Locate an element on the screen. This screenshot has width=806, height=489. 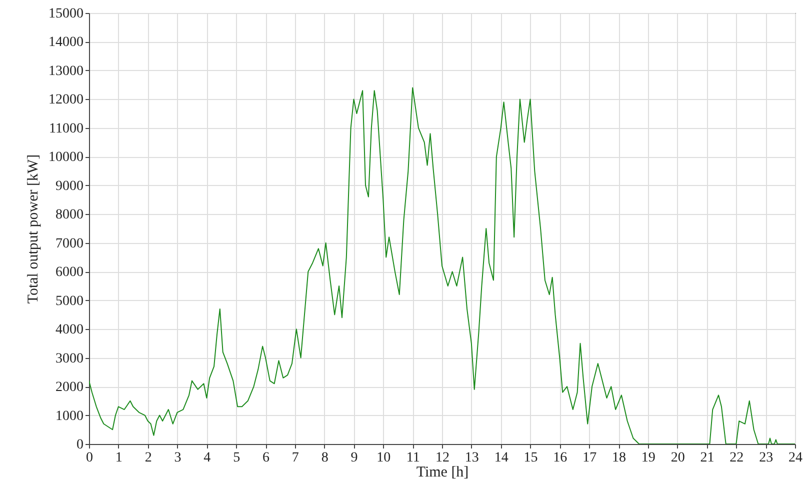
y-tick-label: 0 is located at coordinates (80, 445).